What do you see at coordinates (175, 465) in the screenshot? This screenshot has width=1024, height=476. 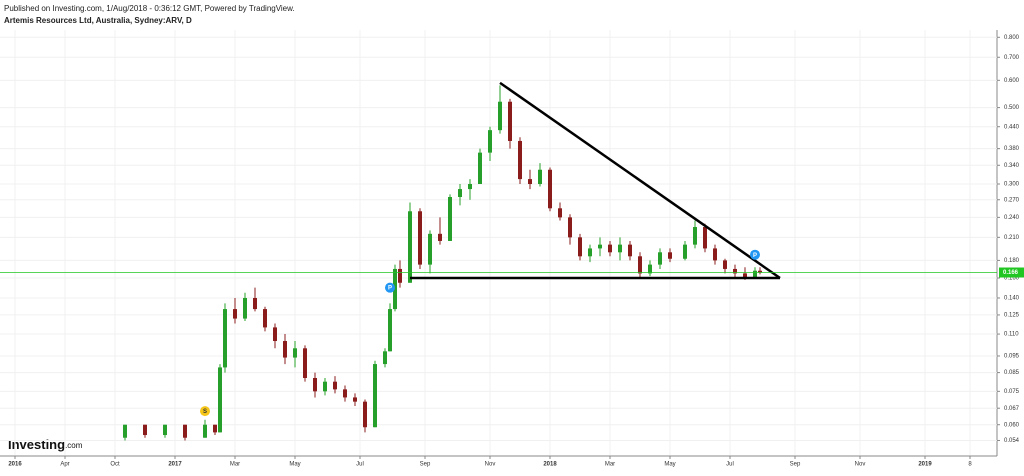 I see `x-tick-label: 2017` at bounding box center [175, 465].